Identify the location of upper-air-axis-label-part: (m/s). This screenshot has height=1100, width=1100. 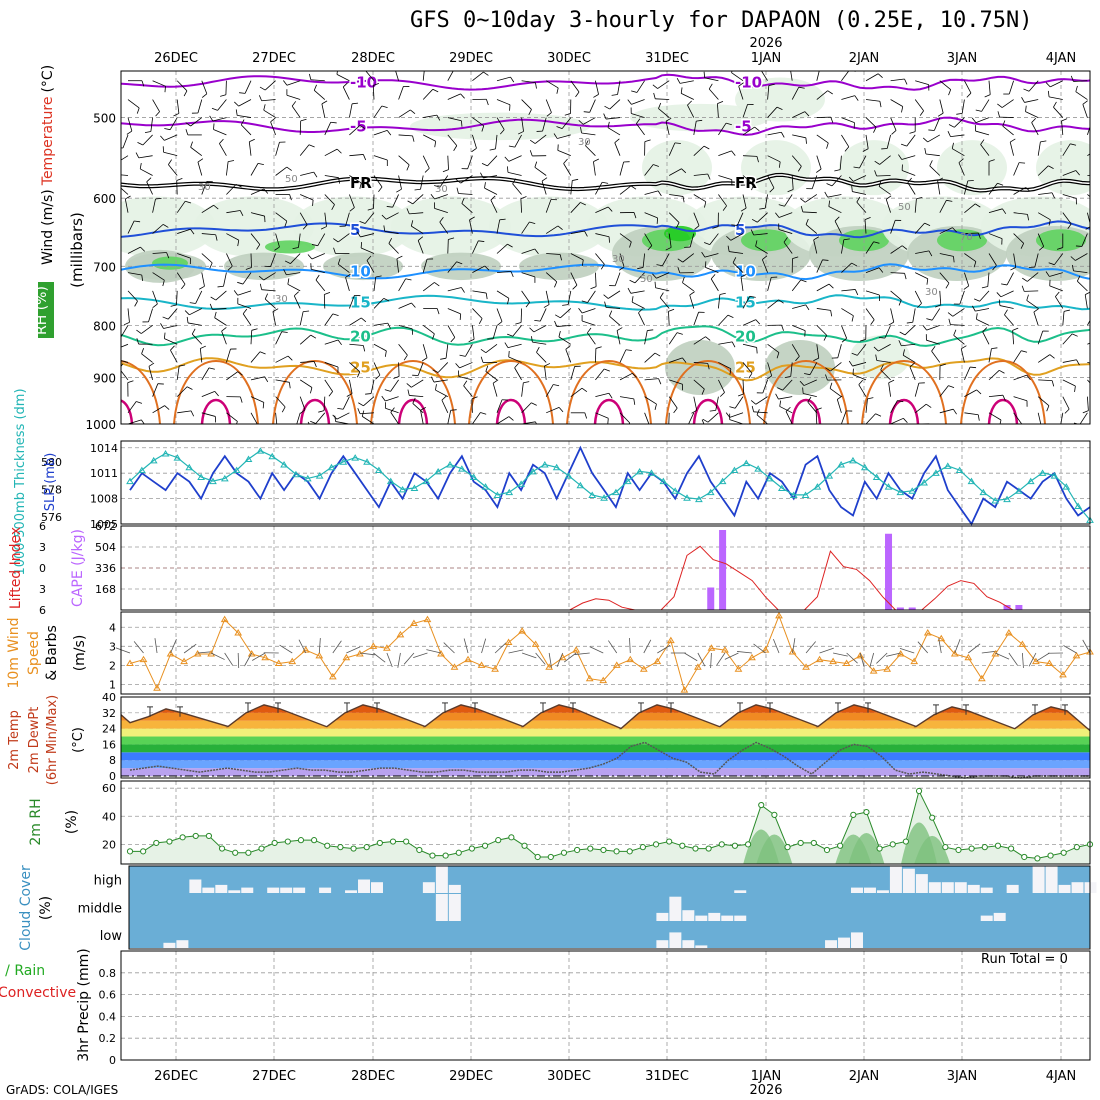
(48, 207).